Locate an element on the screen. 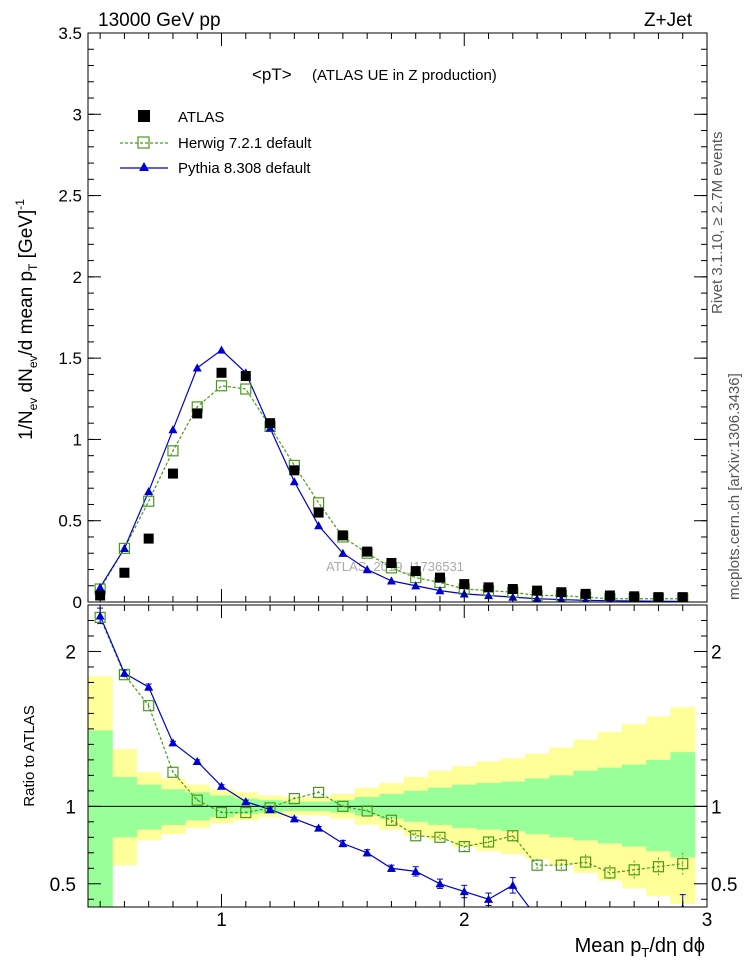 This screenshot has height=972, width=746. x-tick-label: 1 is located at coordinates (221, 920).